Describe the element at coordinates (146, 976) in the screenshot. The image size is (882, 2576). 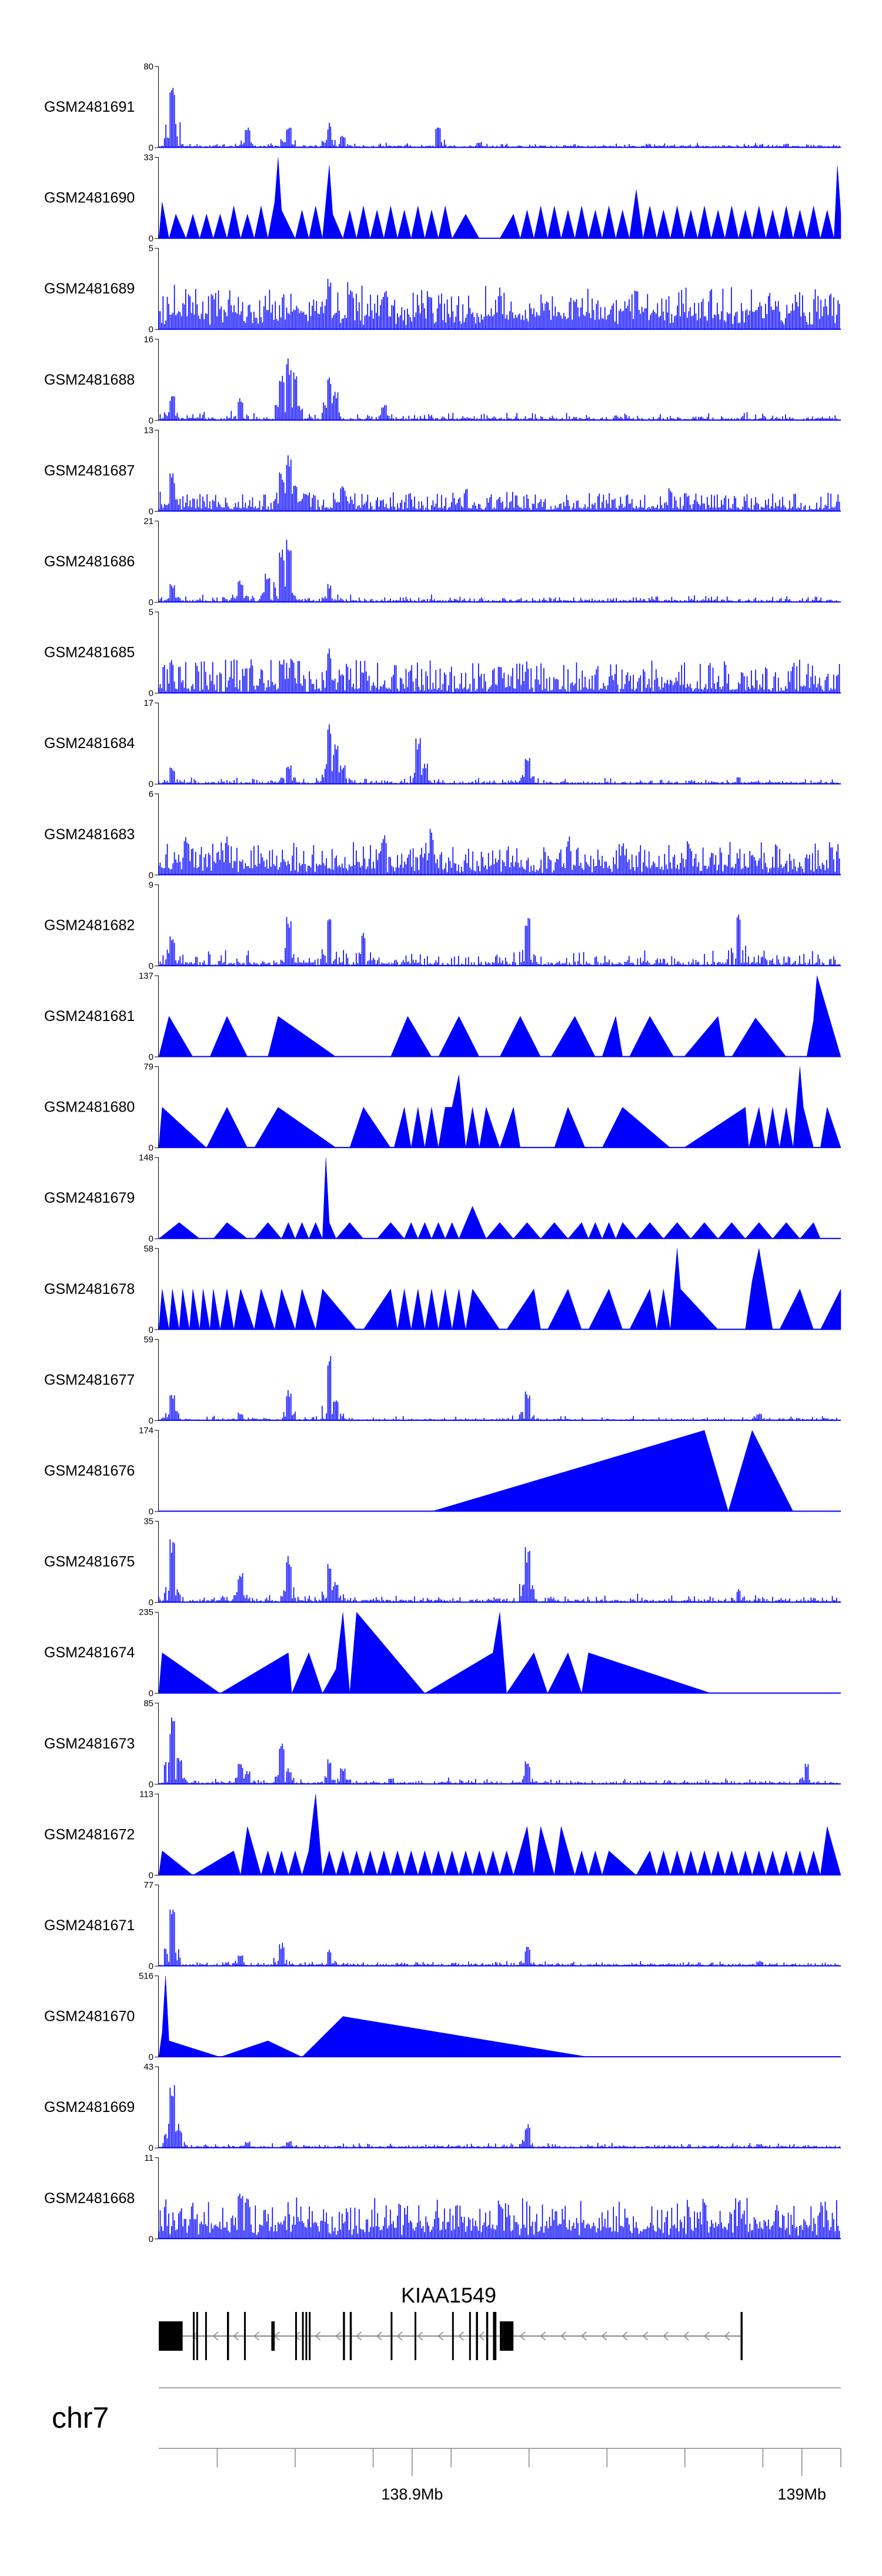
I see `y-max-label: 137` at that location.